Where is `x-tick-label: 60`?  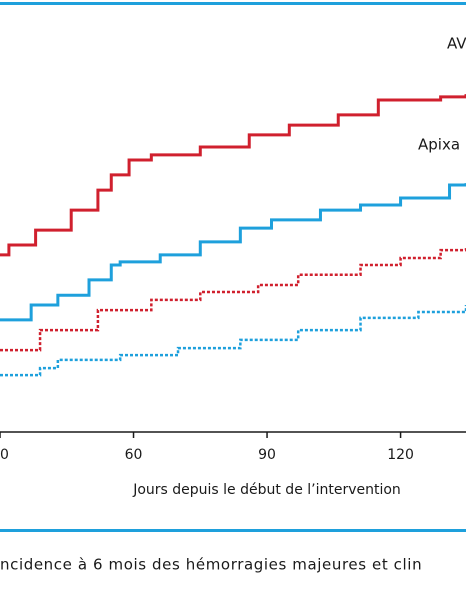 x-tick-label: 60 is located at coordinates (134, 455).